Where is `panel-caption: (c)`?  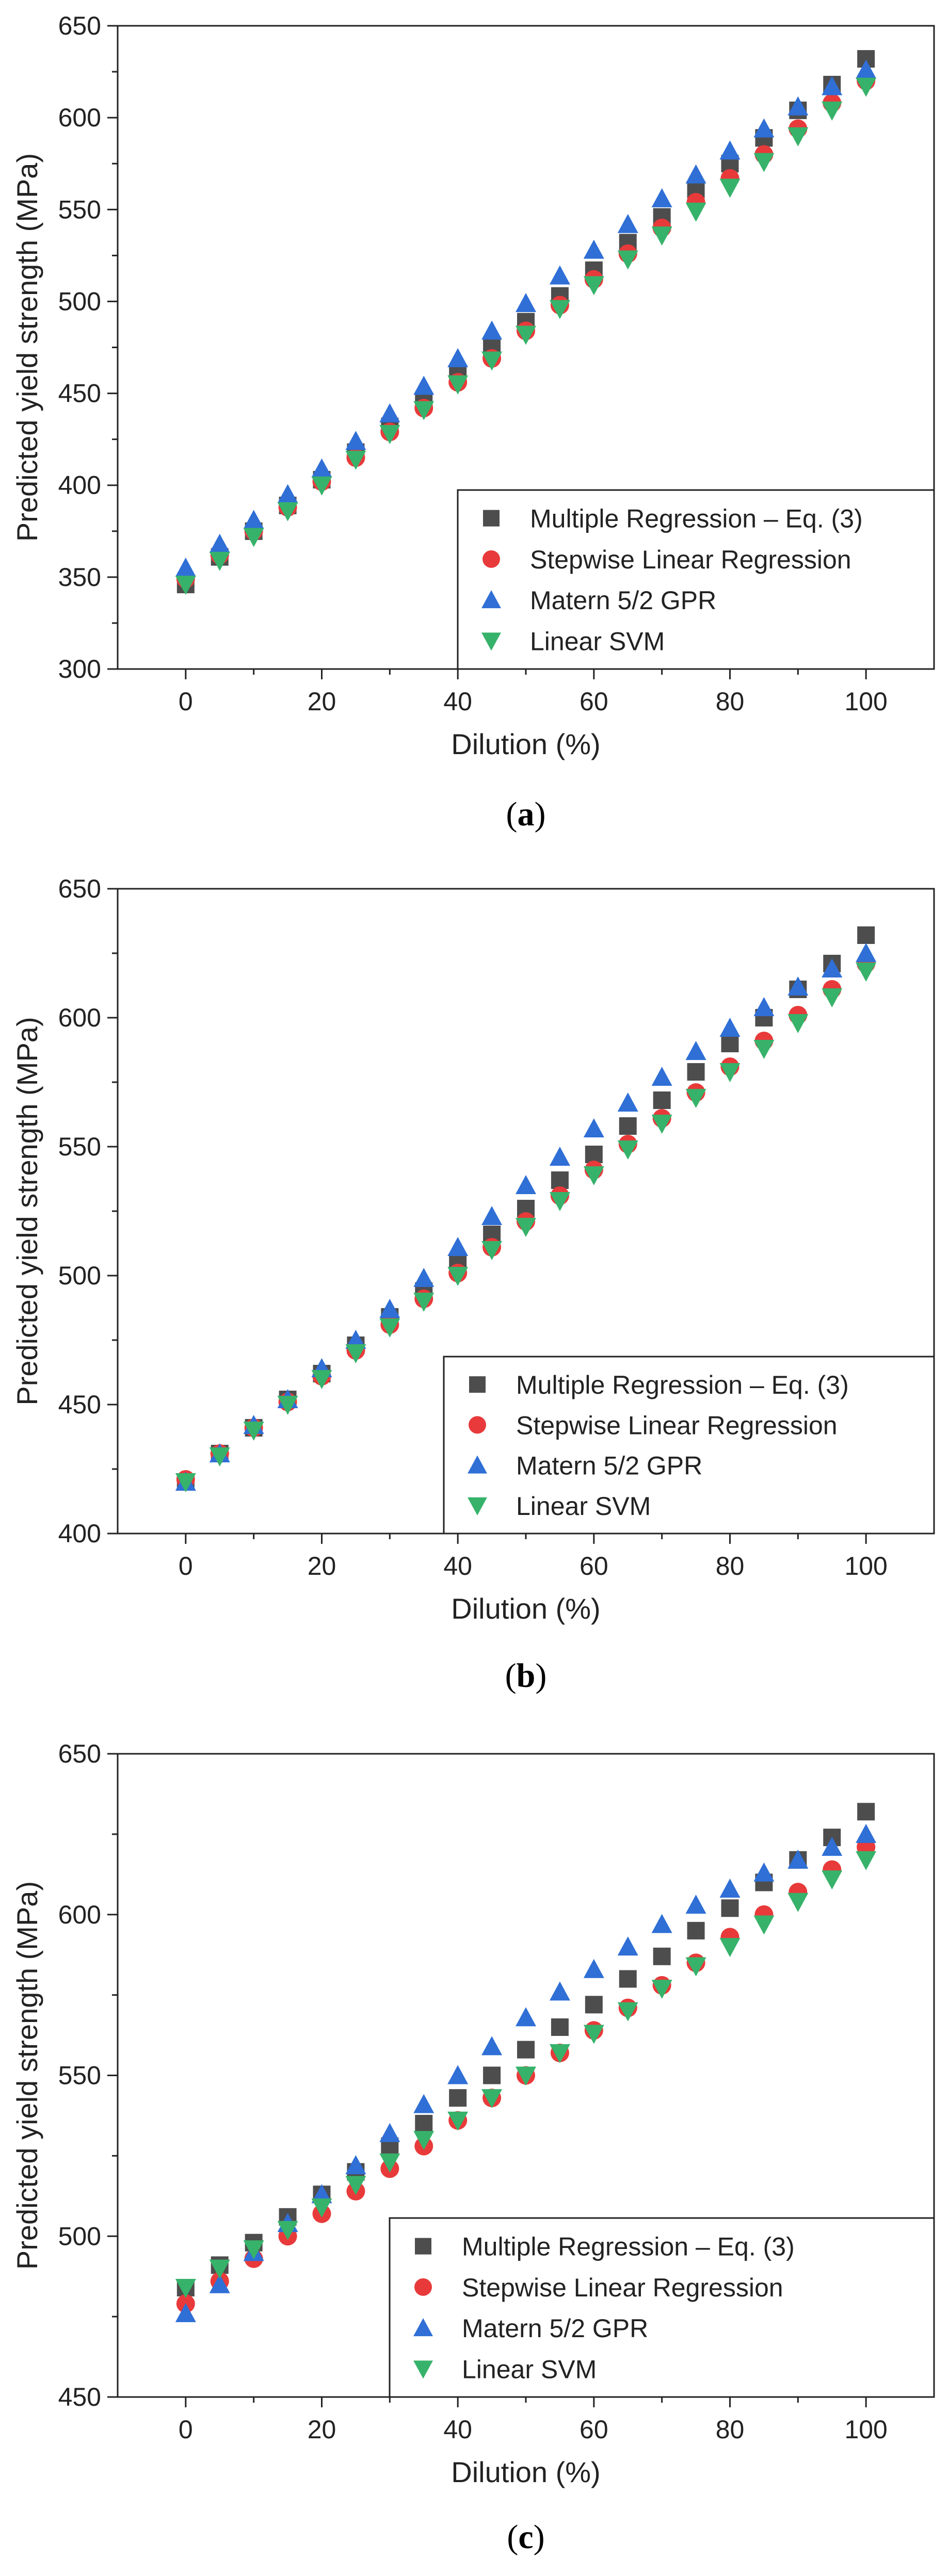
panel-caption: (c) is located at coordinates (525, 2537).